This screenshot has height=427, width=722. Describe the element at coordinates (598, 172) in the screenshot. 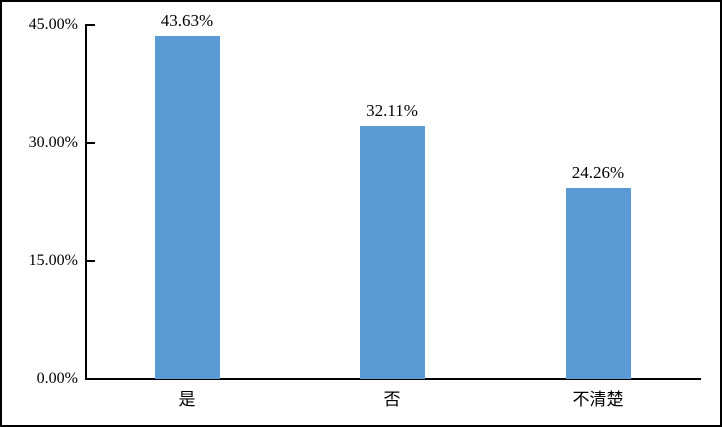

I see `bar-value-label: 24.26%` at that location.